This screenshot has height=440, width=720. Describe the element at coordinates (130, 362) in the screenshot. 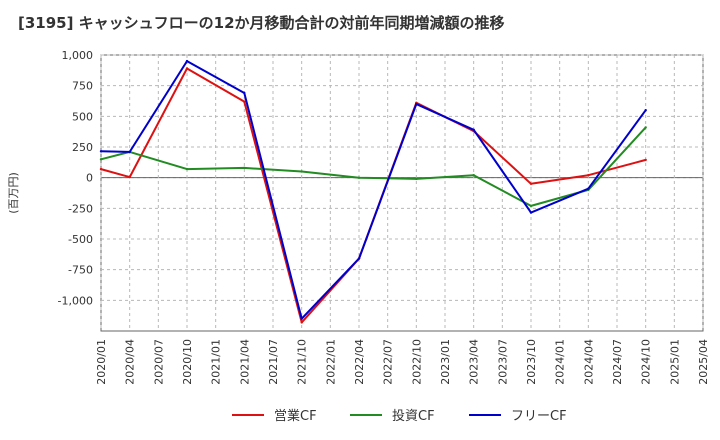

I see `x-tick-label: 2020/04` at that location.